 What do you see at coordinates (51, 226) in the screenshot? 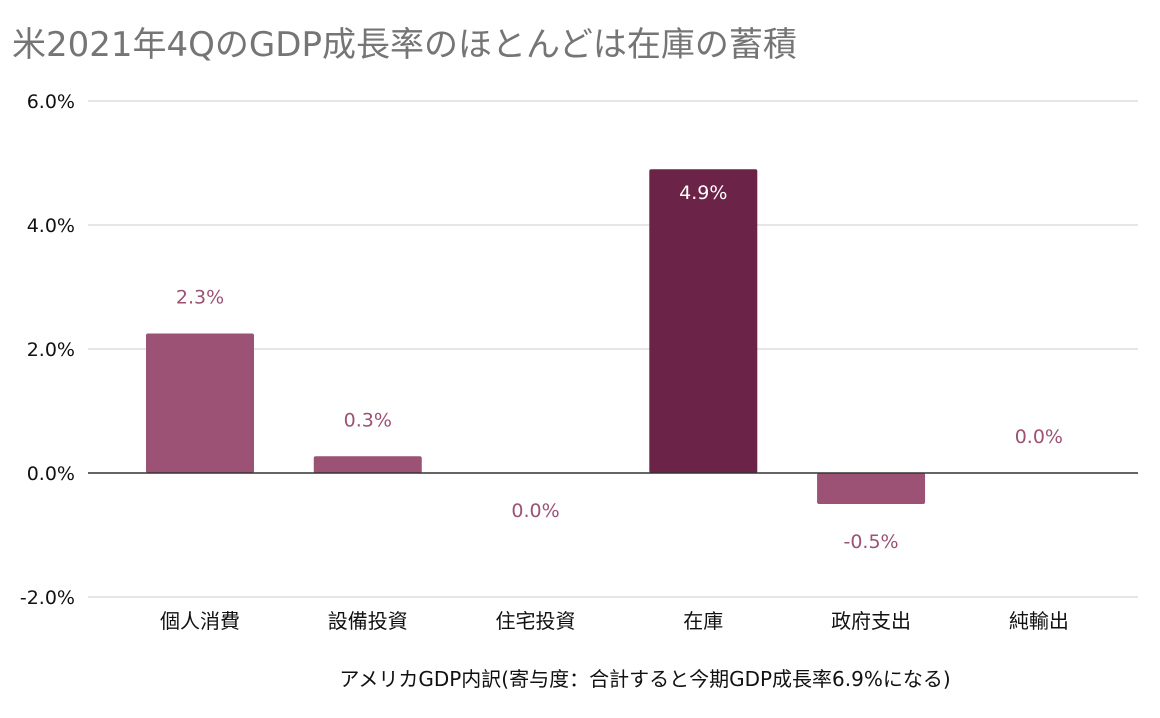
I see `y-tick-label: 4.0%` at bounding box center [51, 226].